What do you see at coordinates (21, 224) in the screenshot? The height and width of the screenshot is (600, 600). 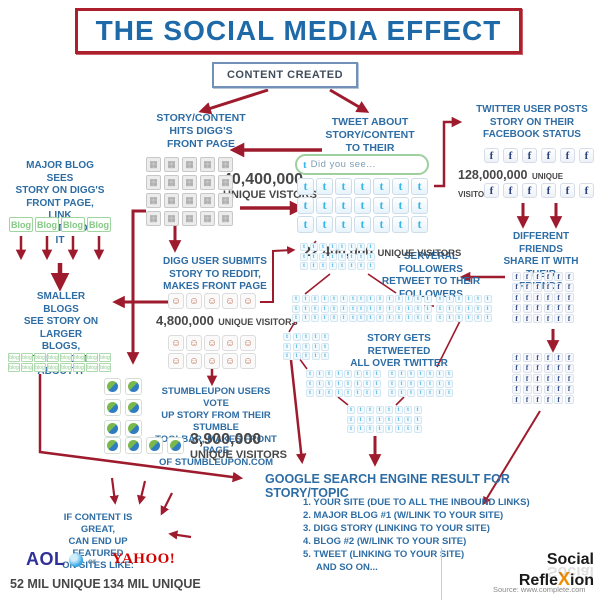 I see `blog_big-icon: Blog` at bounding box center [21, 224].